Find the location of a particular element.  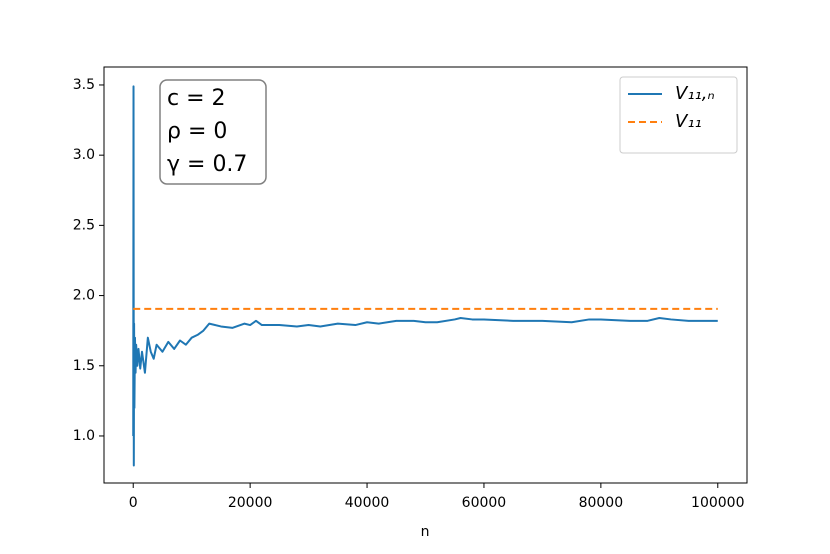

legend: V₁₁,ₙ V₁₁ is located at coordinates (678, 115).